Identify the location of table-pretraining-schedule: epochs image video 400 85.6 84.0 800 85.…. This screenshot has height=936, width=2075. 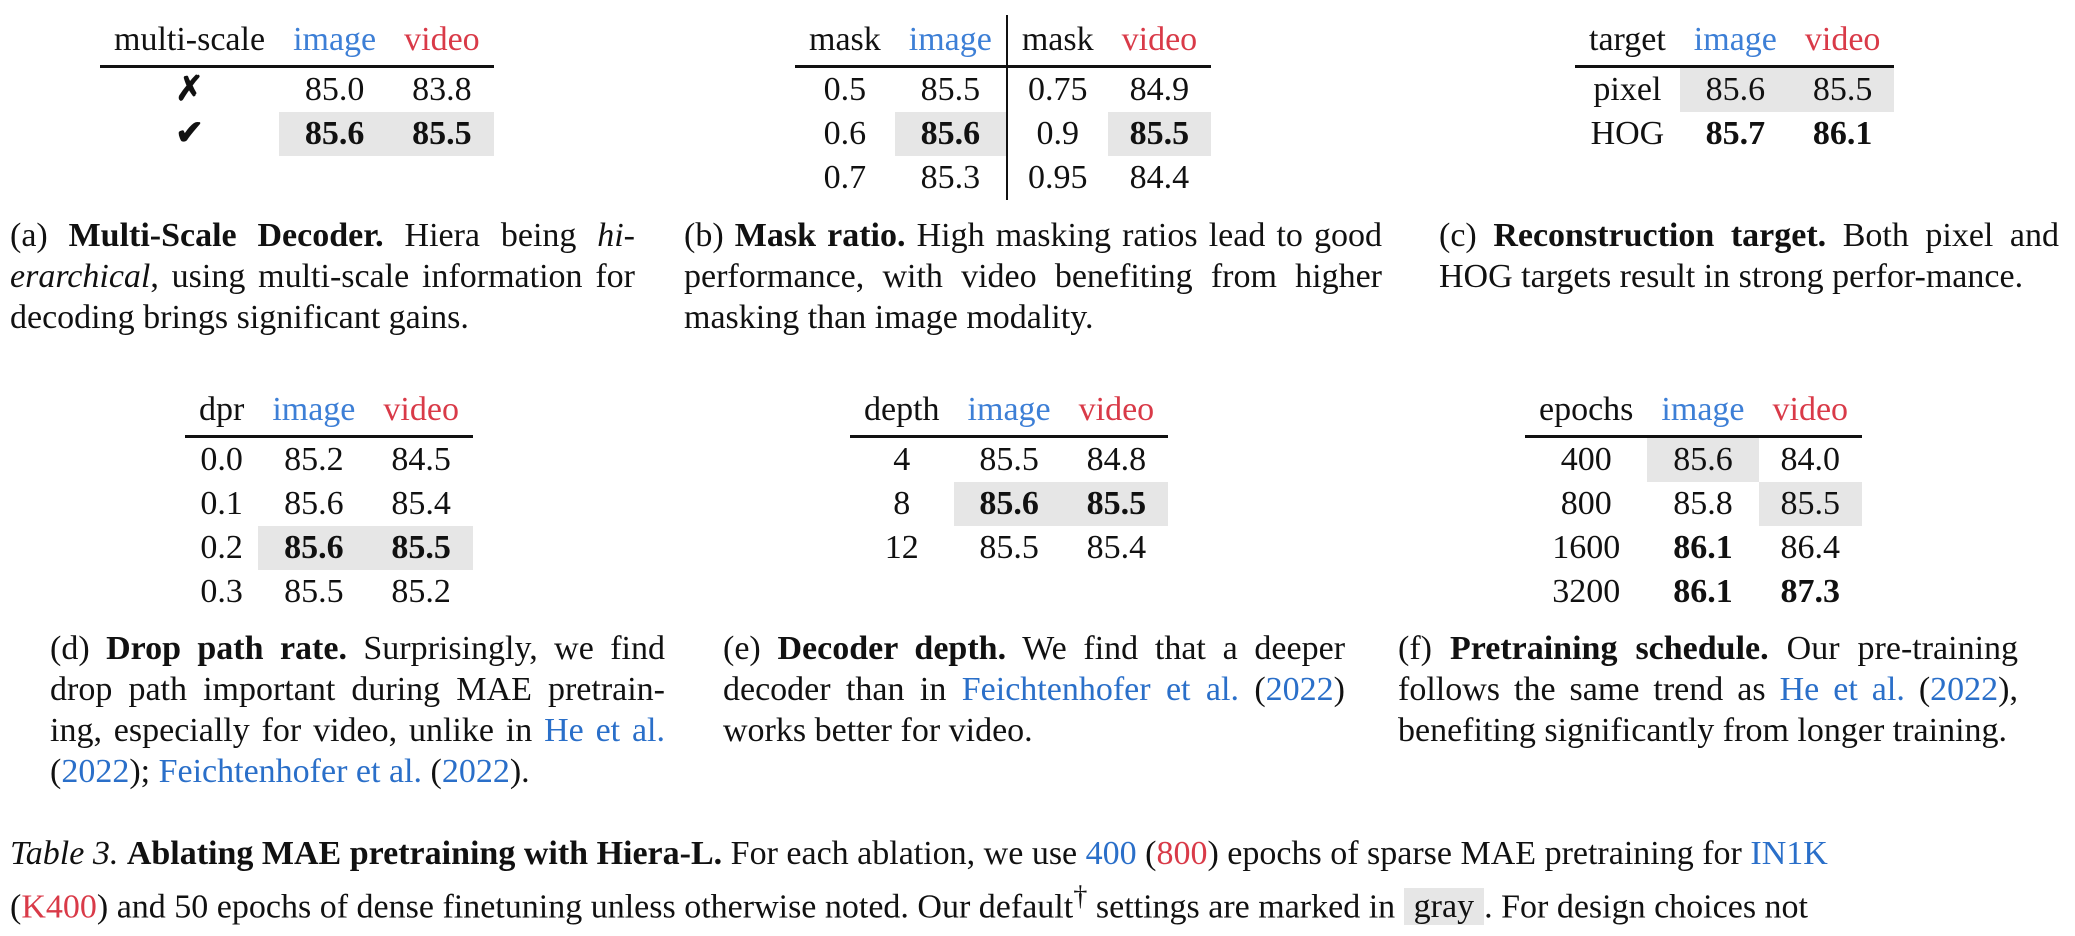
(1694, 499).